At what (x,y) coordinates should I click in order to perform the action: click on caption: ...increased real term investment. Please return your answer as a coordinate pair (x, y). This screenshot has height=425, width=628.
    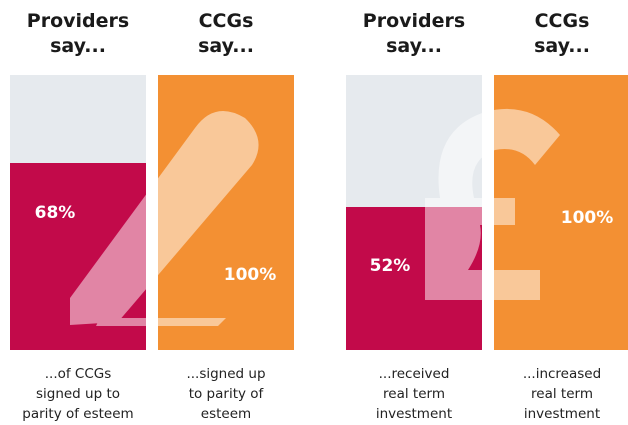
    Looking at the image, I should click on (562, 394).